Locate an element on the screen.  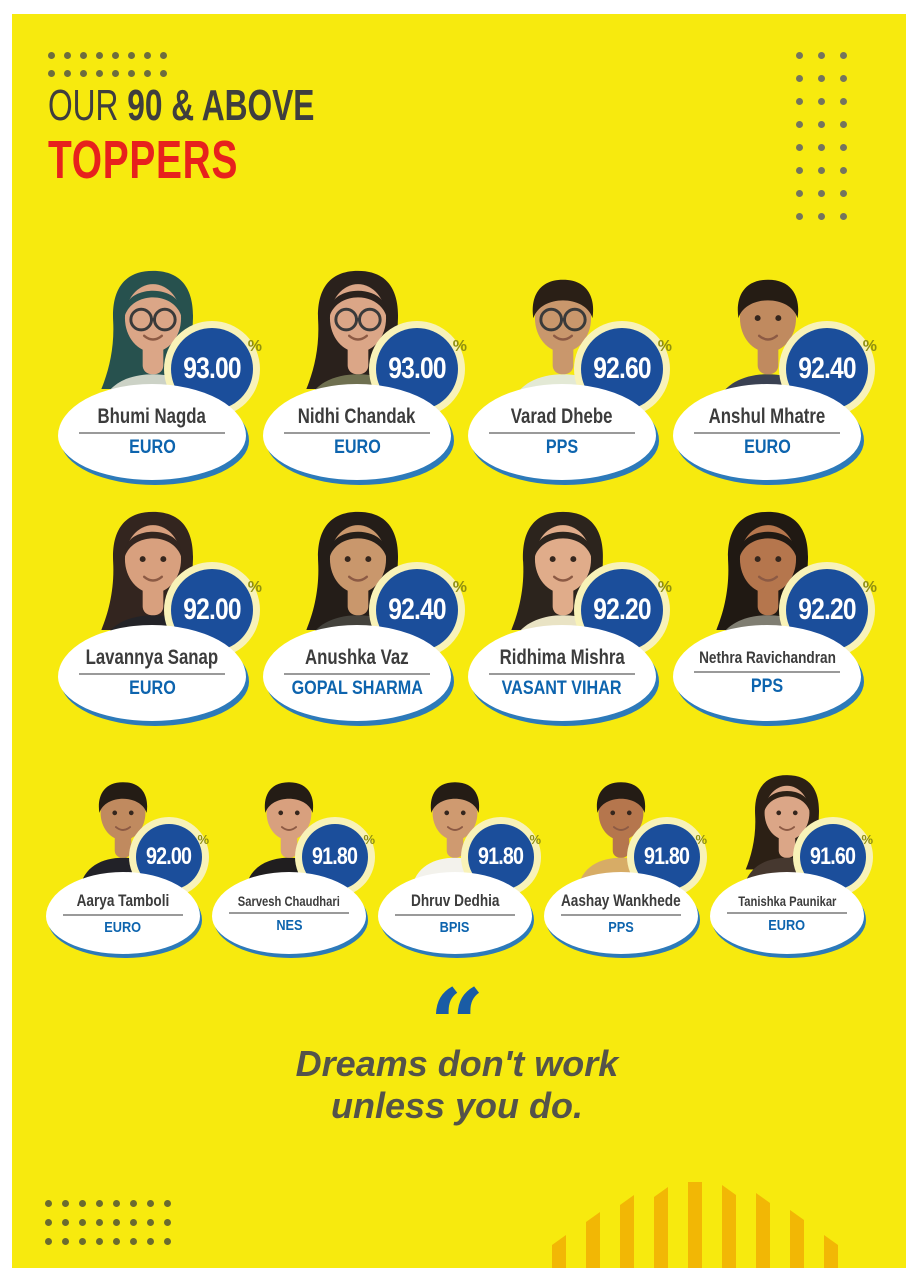
student-card: 92.40% Anushka Vaz GOPAL SHARMA is located at coordinates (361, 613).